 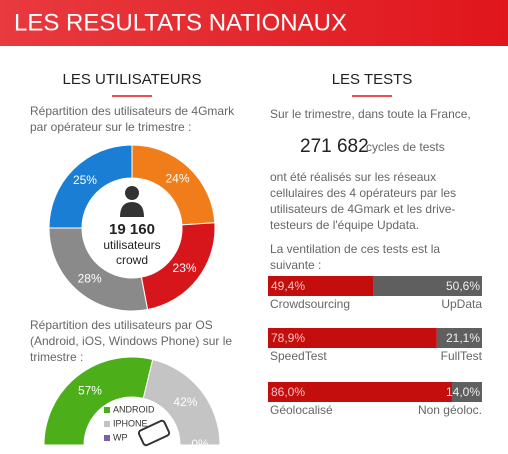 I want to click on icon-head, so click(x=132, y=193).